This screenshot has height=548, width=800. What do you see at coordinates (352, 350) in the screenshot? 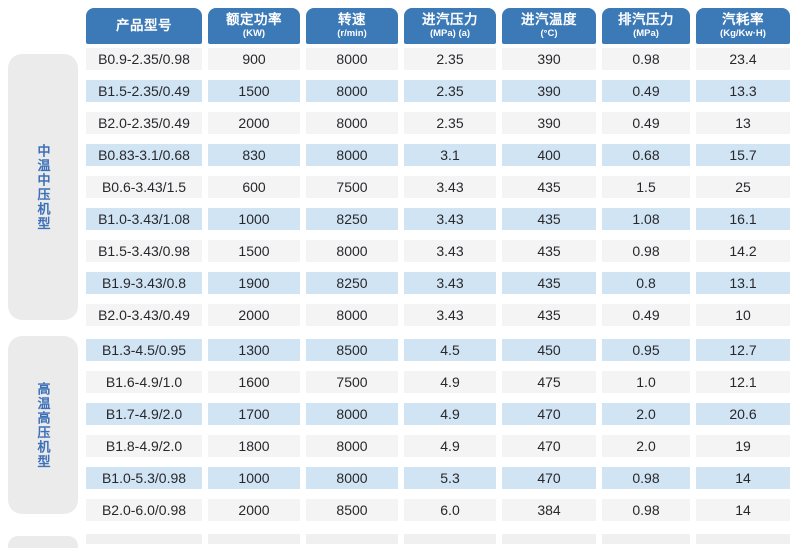
I see `cell-speed: 8500` at bounding box center [352, 350].